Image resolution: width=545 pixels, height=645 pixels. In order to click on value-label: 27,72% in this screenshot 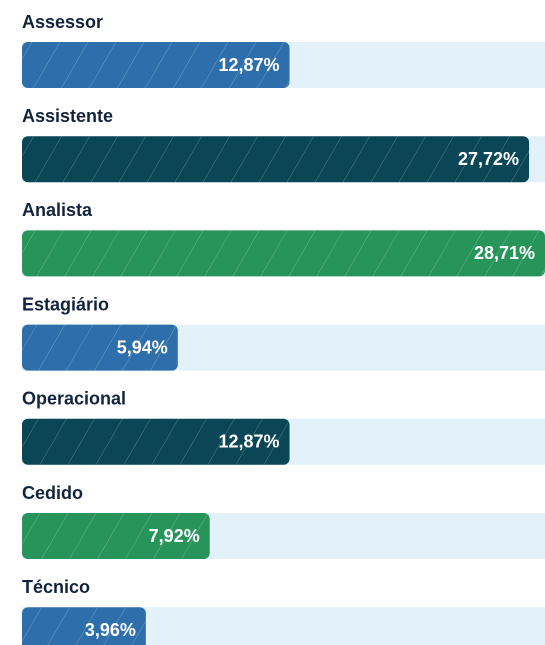, I will do `click(488, 159)`.